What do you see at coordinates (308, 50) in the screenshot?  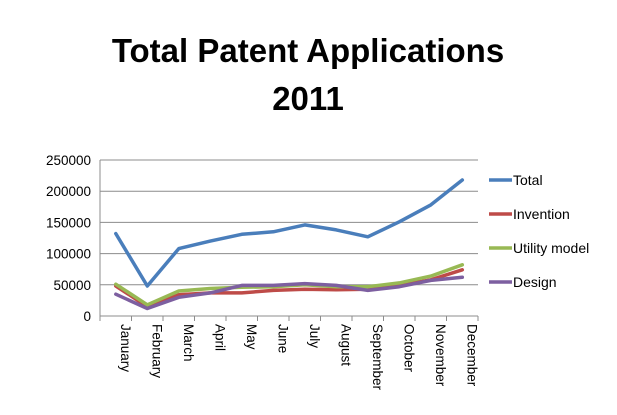 I see `chart-title: Total Patent Applications` at bounding box center [308, 50].